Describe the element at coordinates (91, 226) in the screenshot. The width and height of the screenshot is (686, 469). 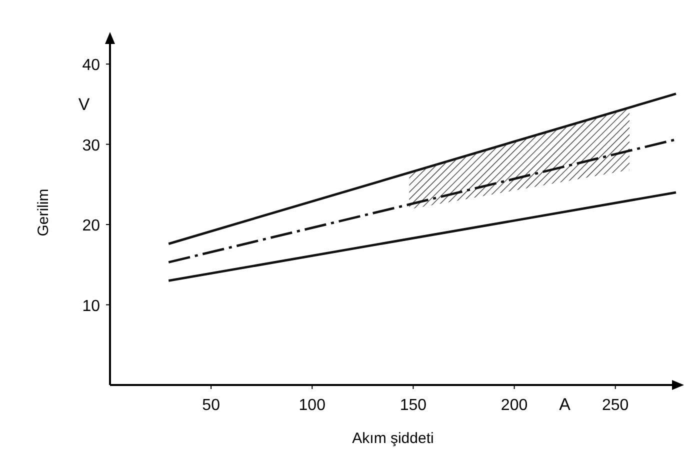
I see `y-tick-label: 20` at that location.